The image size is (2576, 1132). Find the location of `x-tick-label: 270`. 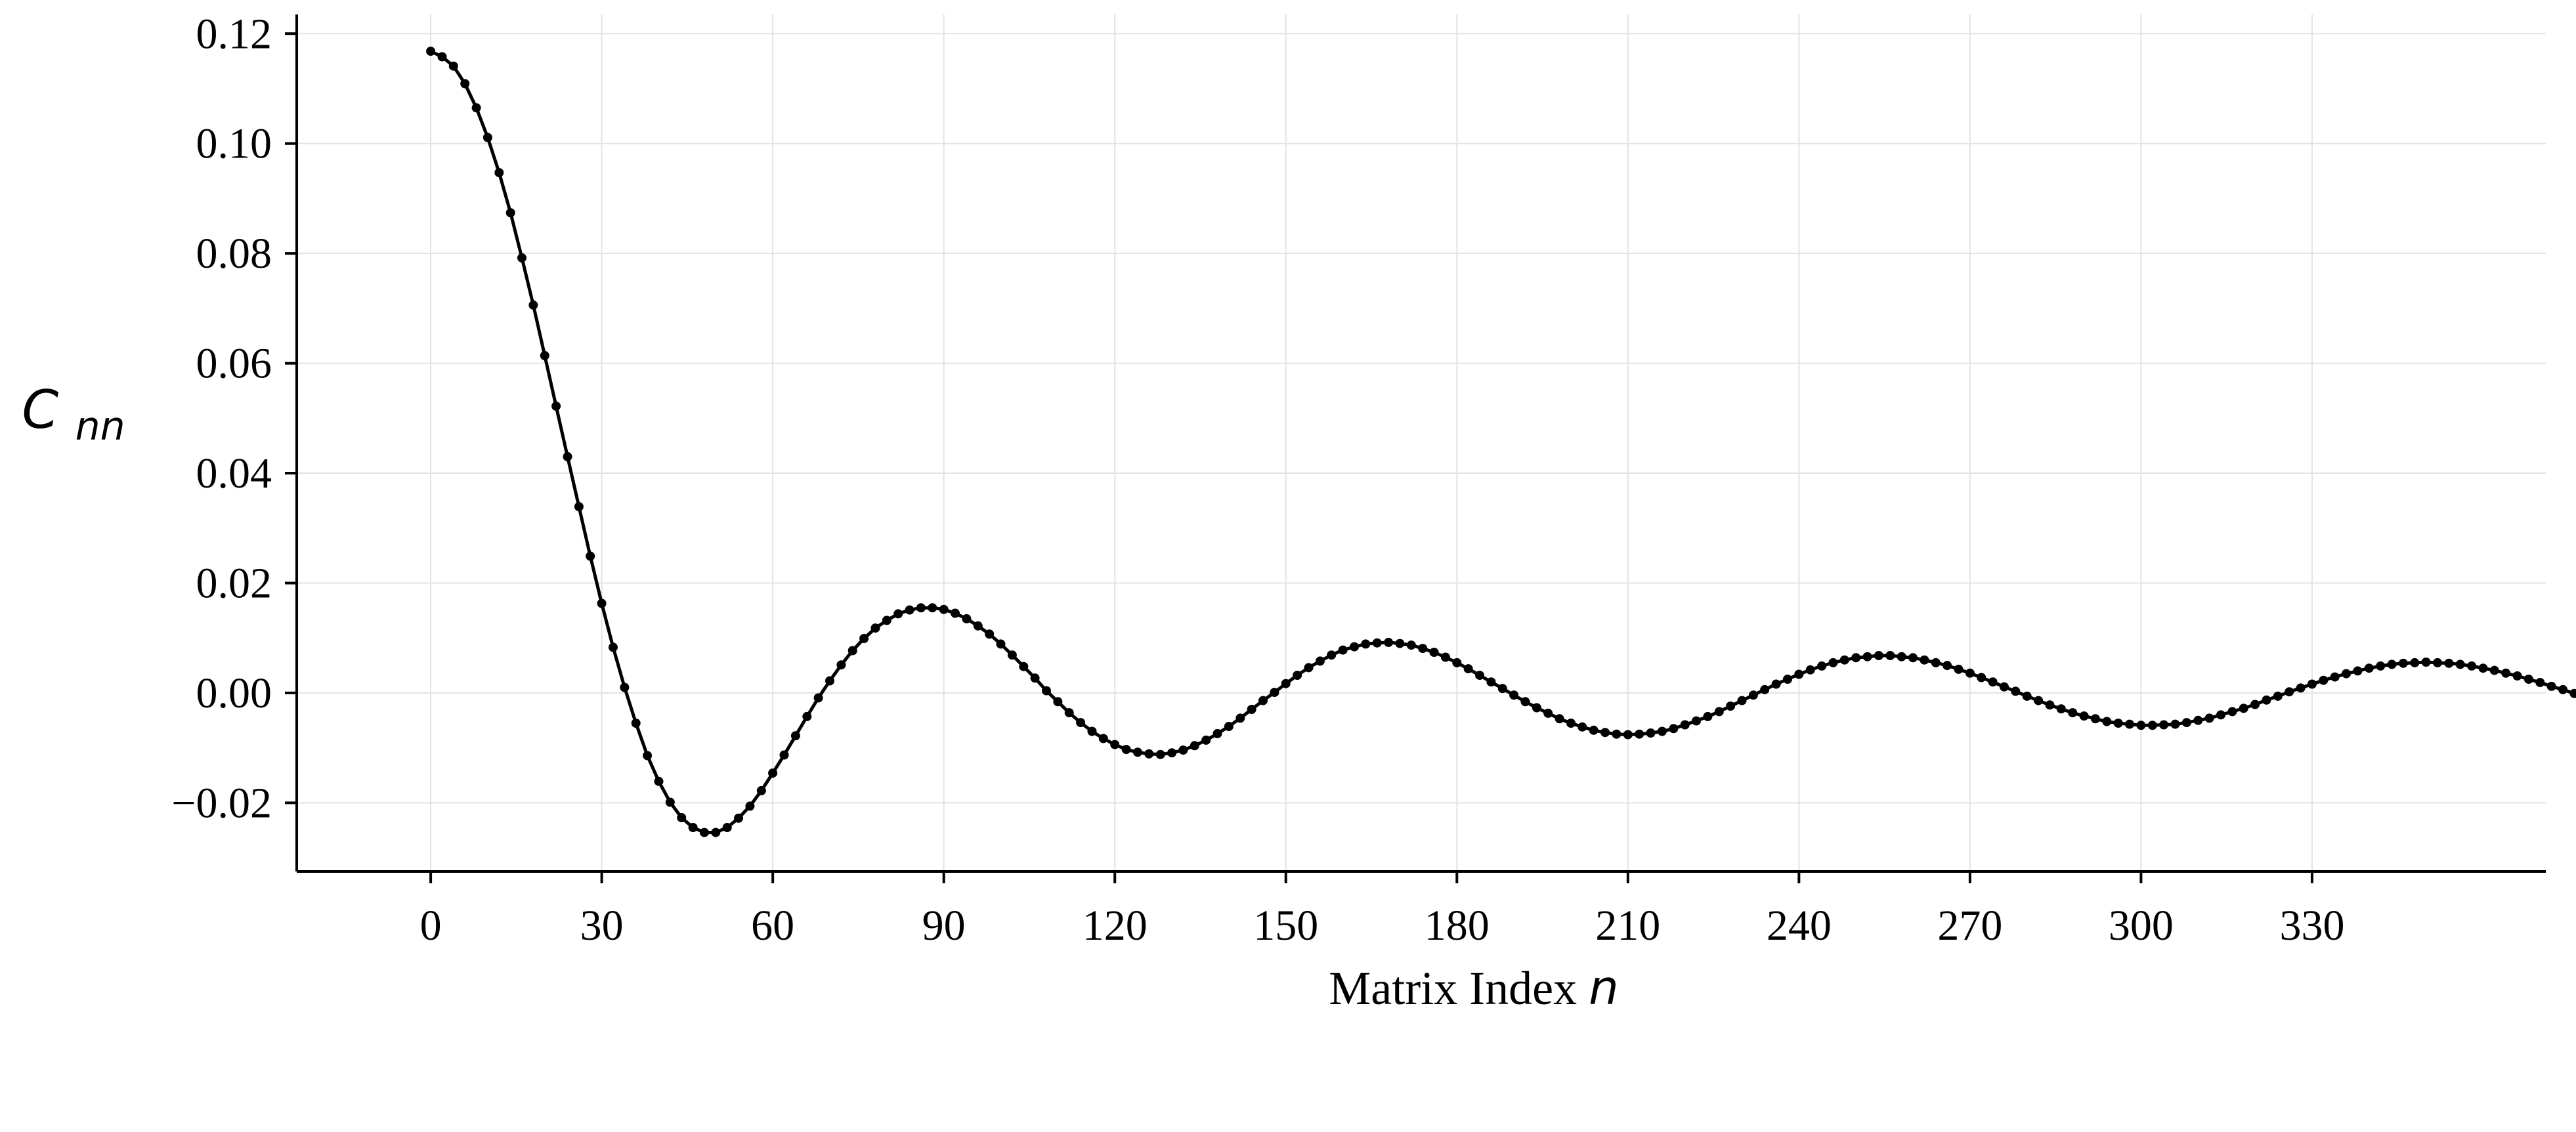

x-tick-label: 270 is located at coordinates (1969, 926).